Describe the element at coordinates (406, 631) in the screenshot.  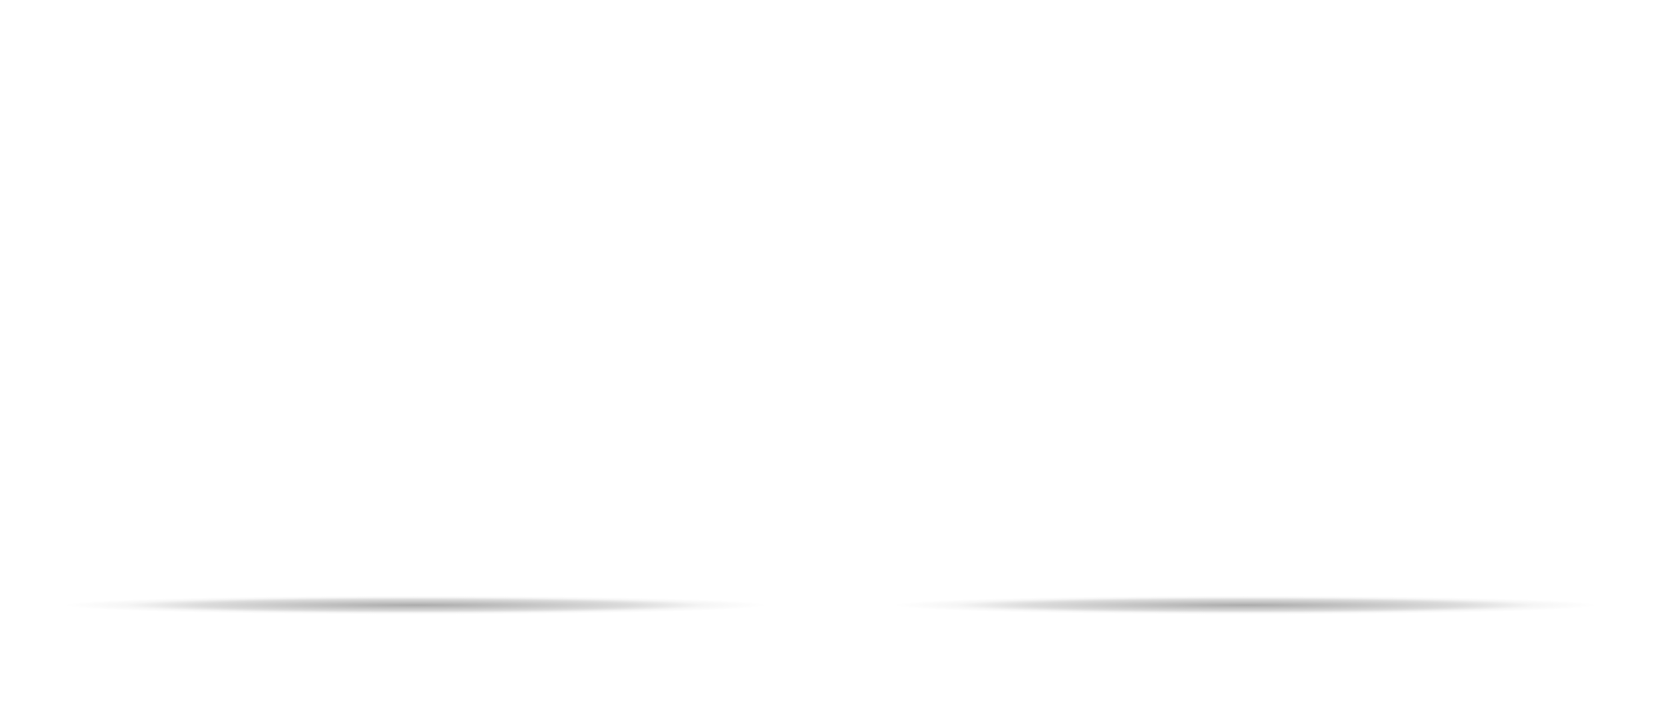
I see `spectrum-caption` at that location.